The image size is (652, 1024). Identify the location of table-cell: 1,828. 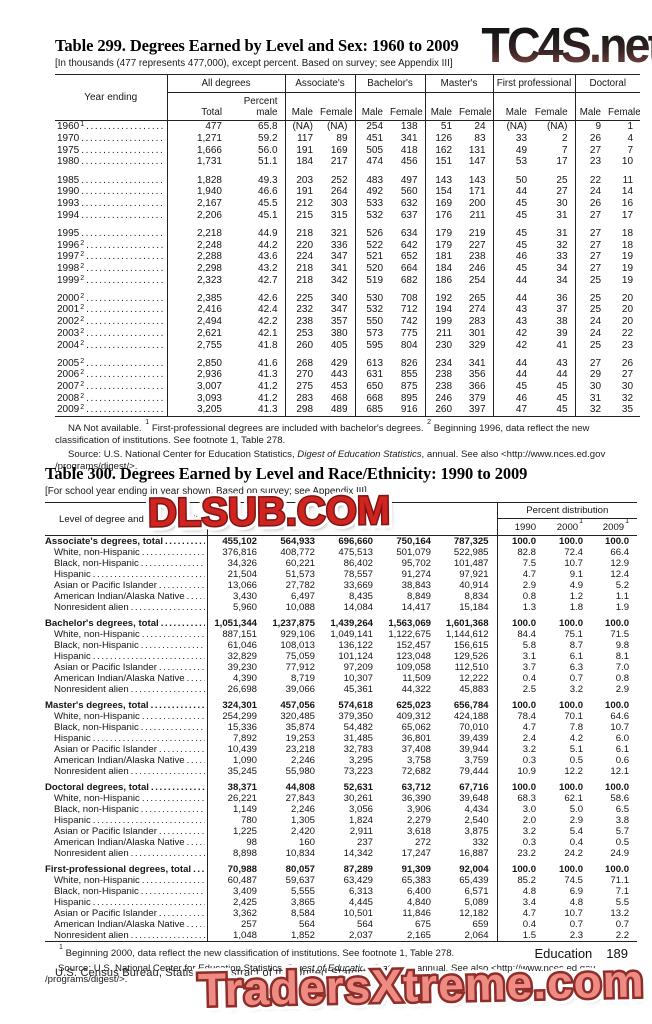
(197, 180).